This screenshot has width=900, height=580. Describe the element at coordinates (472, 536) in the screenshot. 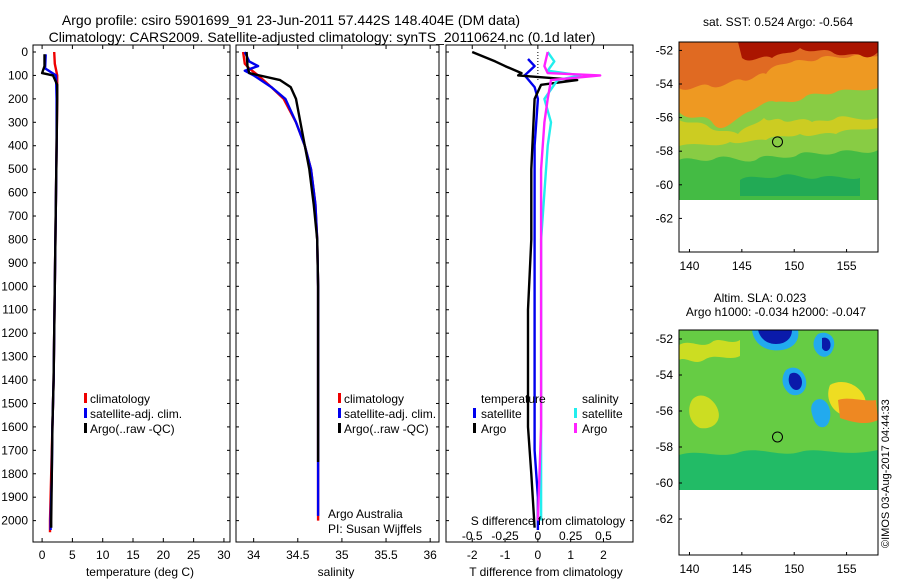

I see `s-tick-label: -0.5` at that location.